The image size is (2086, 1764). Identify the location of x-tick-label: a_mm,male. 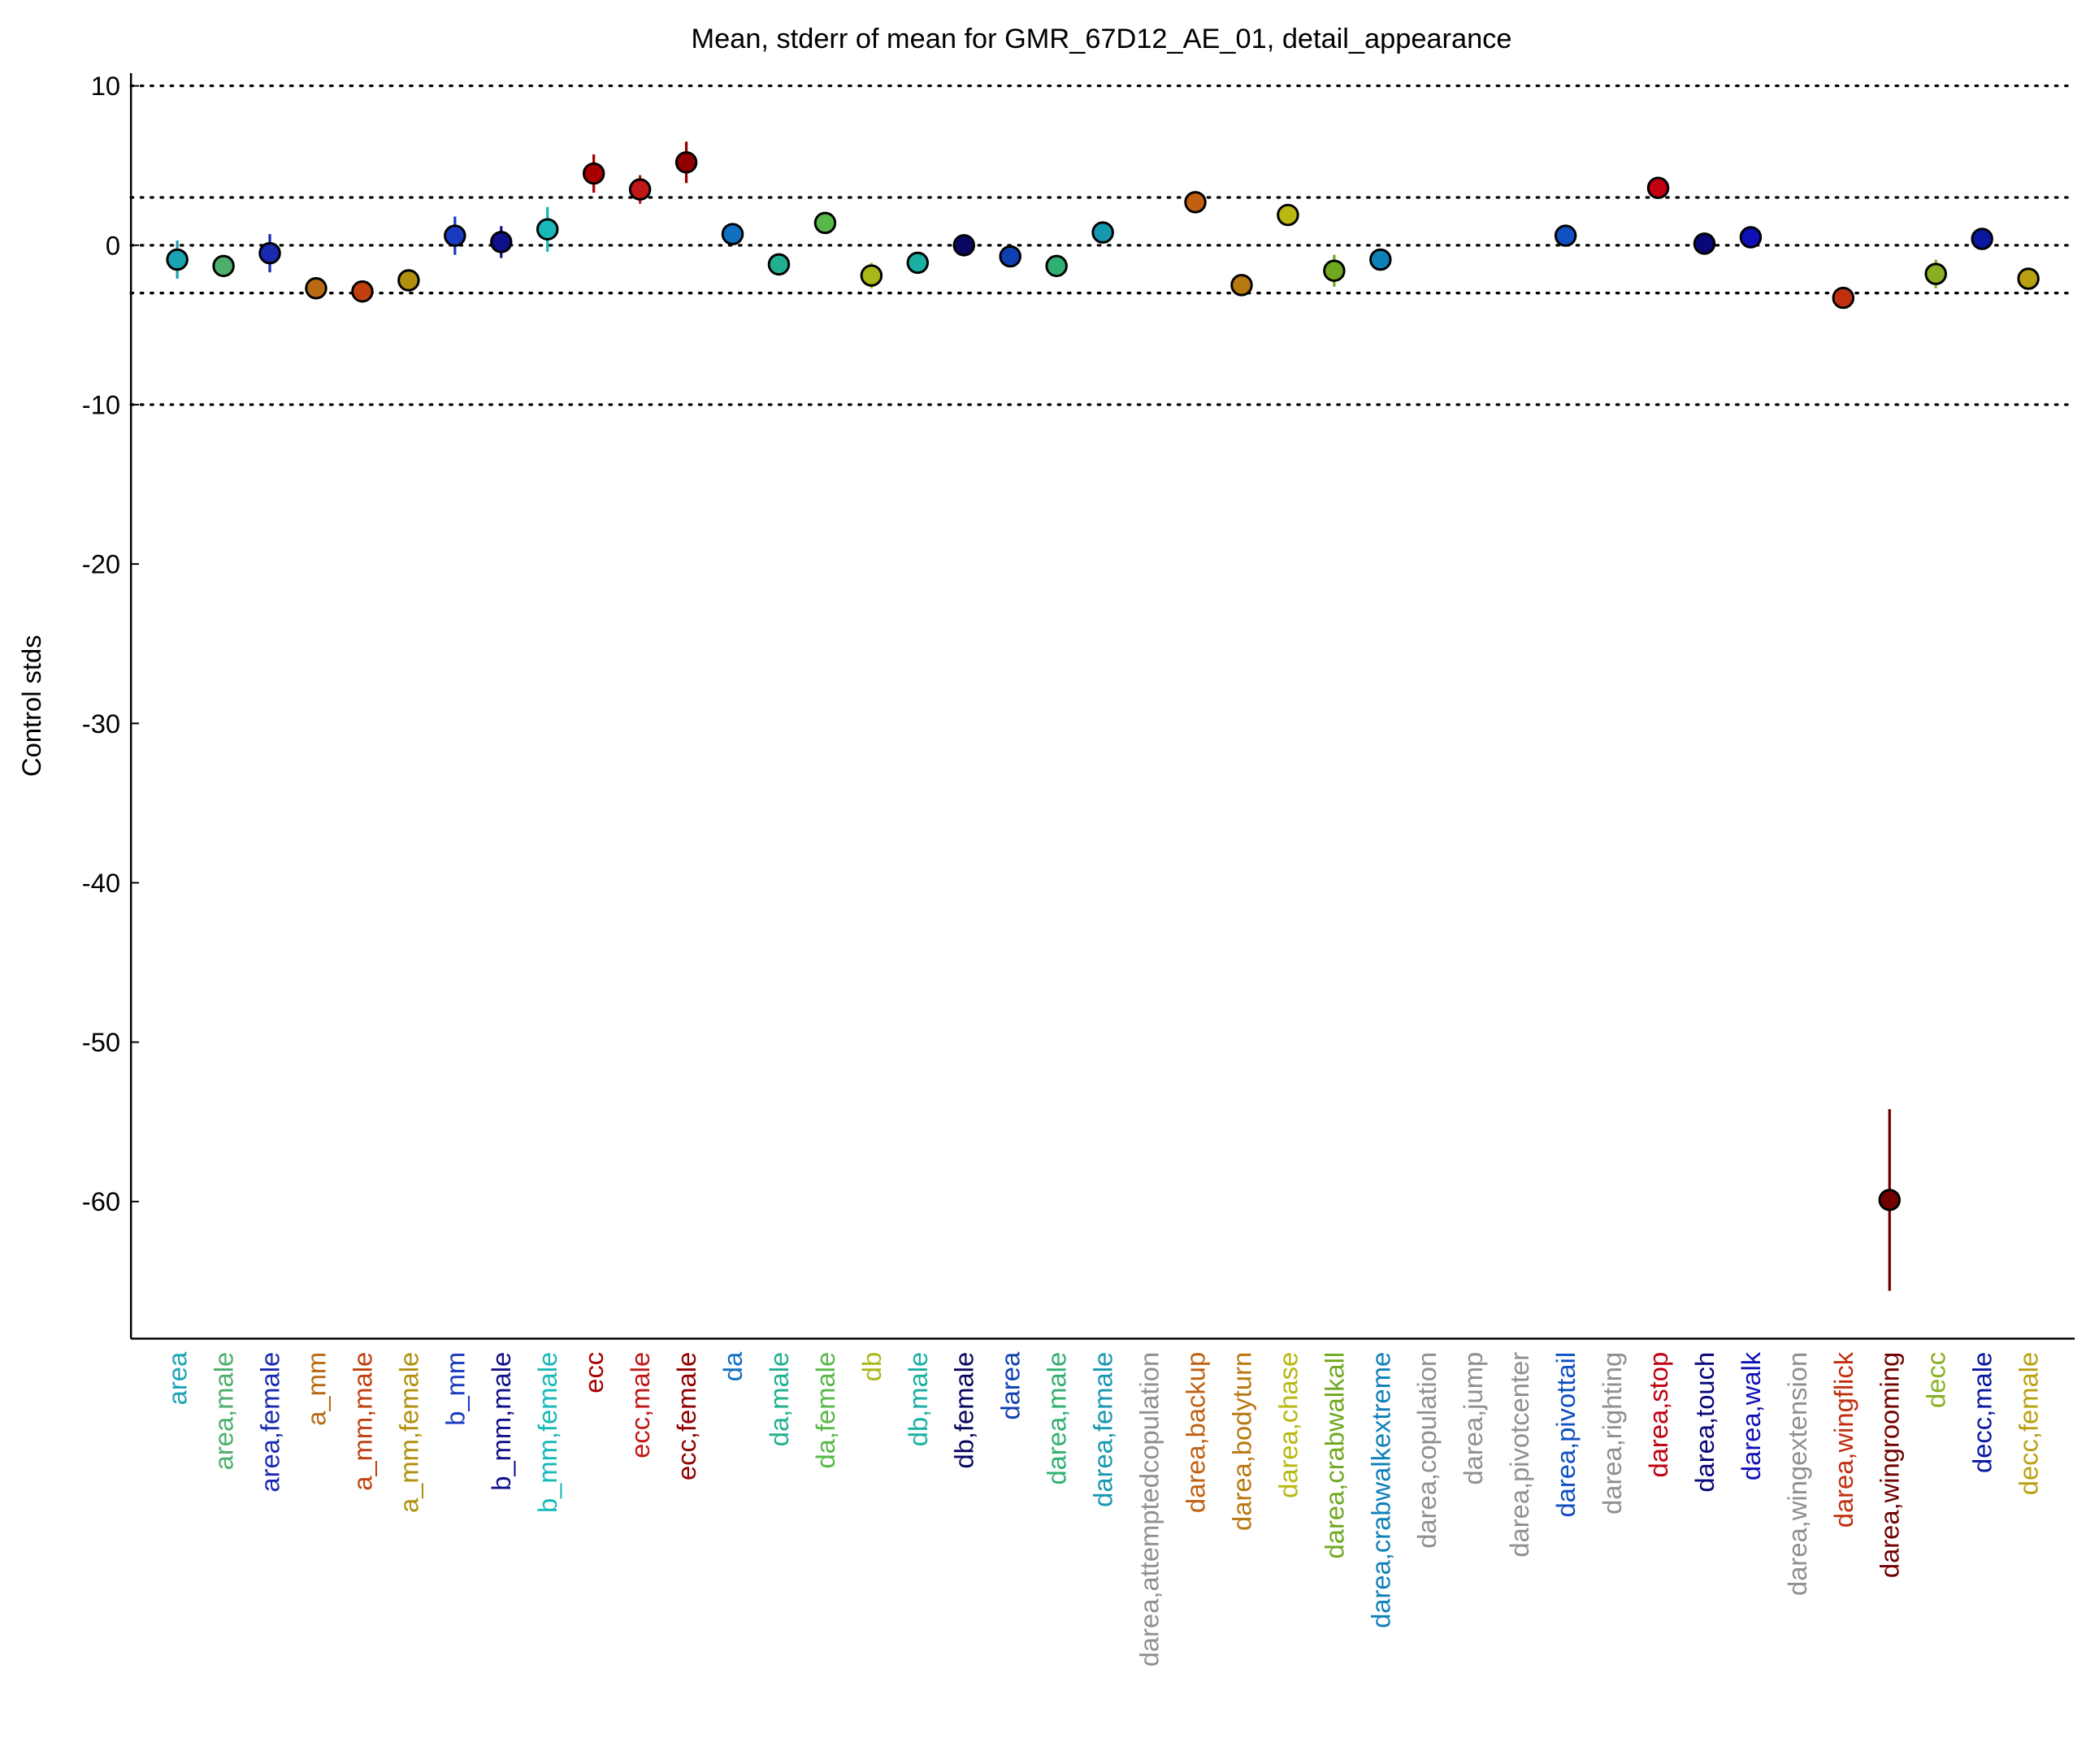
(362, 1421).